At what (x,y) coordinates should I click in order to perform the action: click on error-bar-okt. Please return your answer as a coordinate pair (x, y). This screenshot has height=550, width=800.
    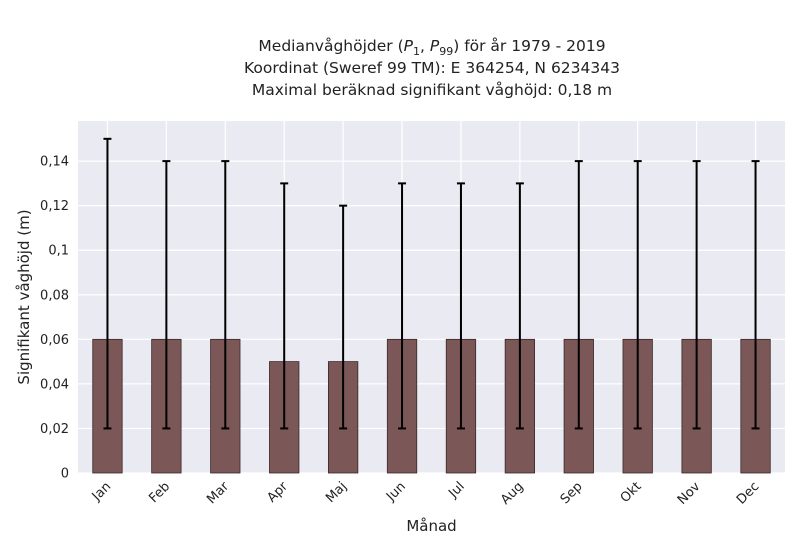
    Looking at the image, I should click on (637, 295).